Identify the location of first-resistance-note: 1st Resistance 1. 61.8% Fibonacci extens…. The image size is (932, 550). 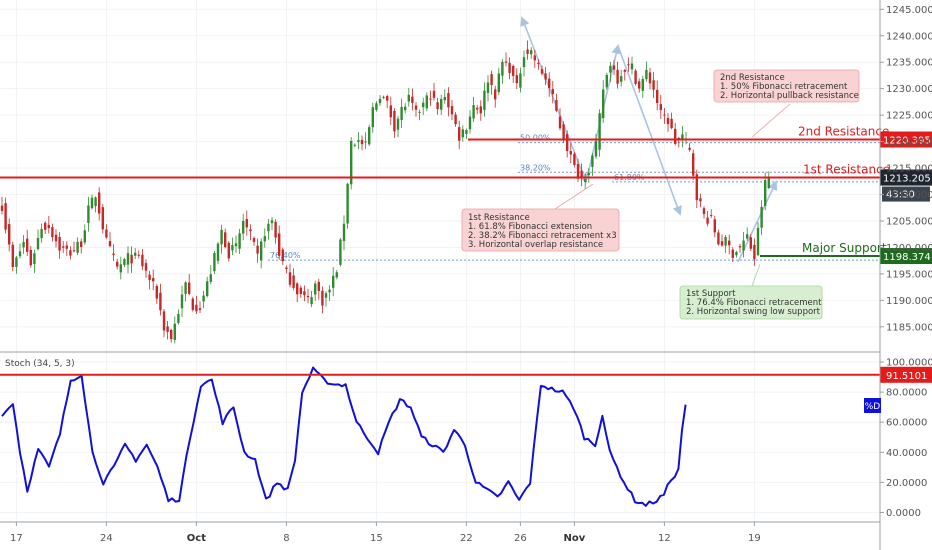
(540, 230).